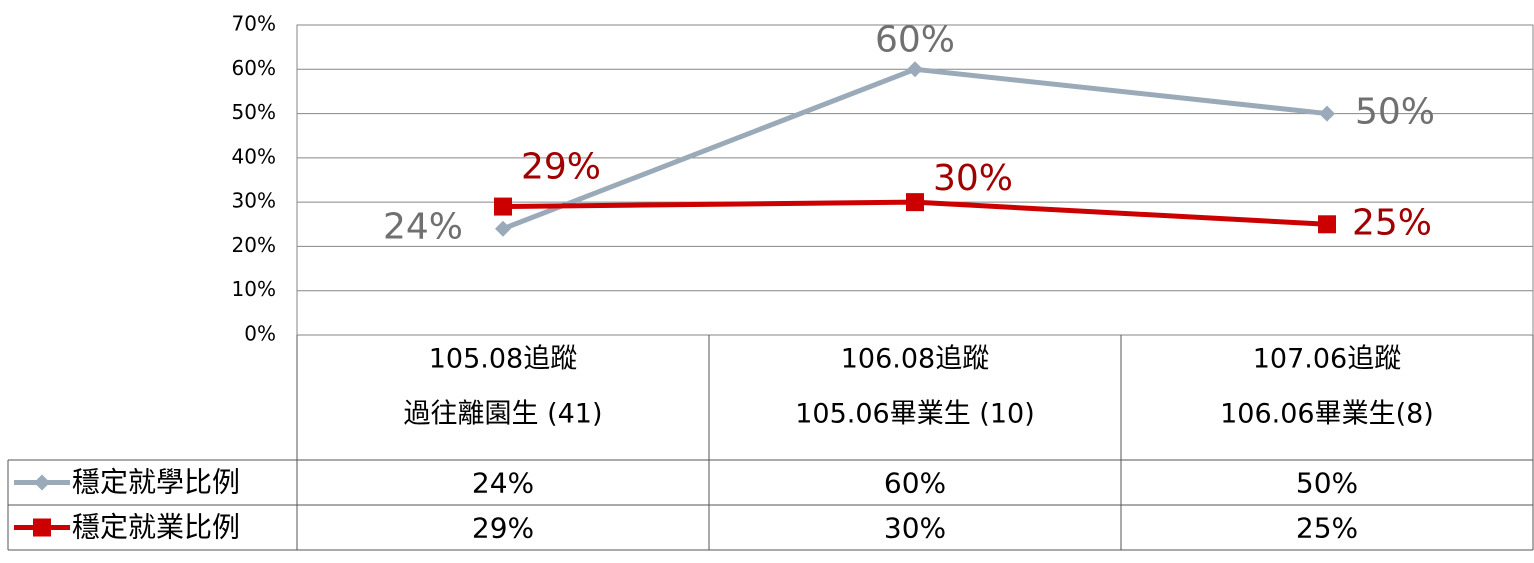 This screenshot has width=1534, height=563. Describe the element at coordinates (254, 68) in the screenshot. I see `y-tick-label: 60%` at that location.